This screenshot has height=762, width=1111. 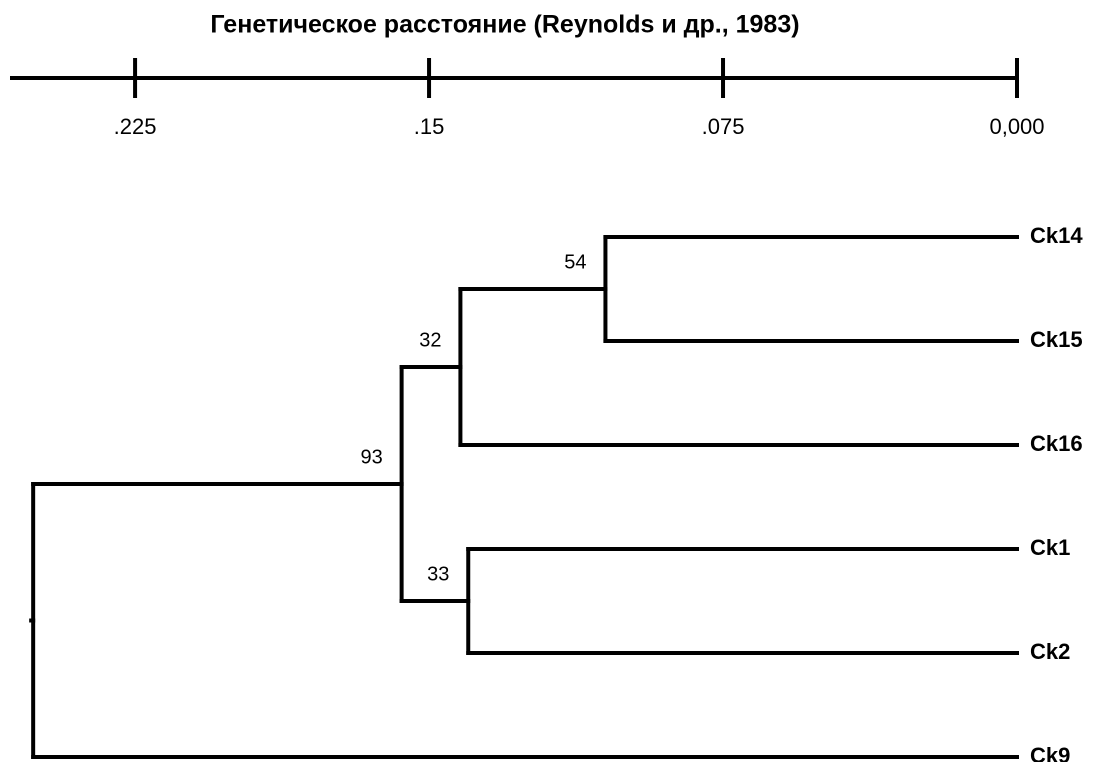 I want to click on support-label: 32, so click(x=430, y=340).